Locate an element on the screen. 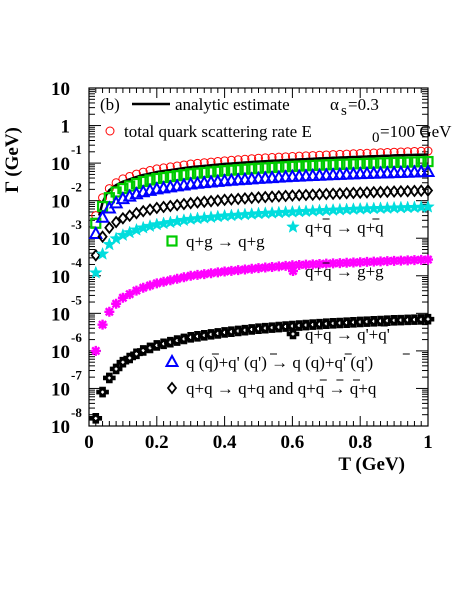 The height and width of the screenshot is (599, 463). legend-marker-qq is located at coordinates (172, 388).